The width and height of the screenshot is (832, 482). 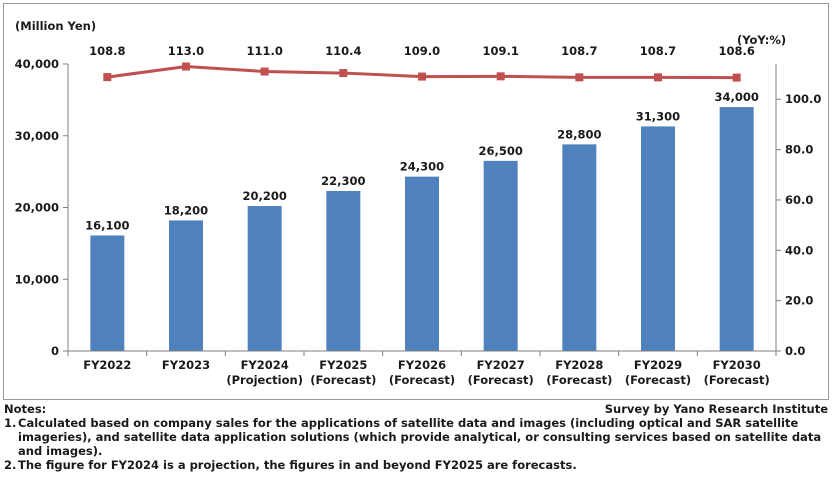 I want to click on yoy-data-label: 110.4, so click(x=343, y=51).